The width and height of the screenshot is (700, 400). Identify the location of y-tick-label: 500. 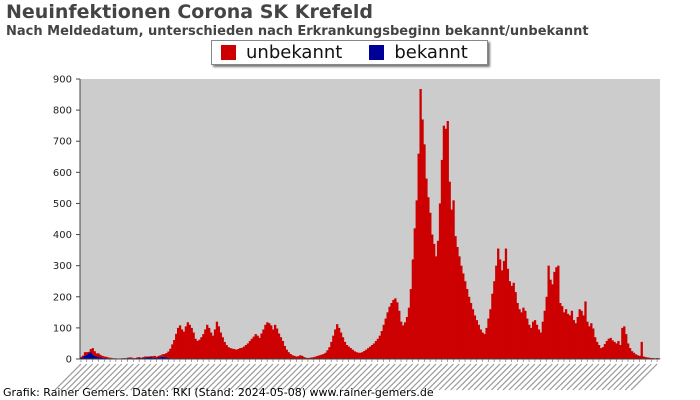
(62, 204).